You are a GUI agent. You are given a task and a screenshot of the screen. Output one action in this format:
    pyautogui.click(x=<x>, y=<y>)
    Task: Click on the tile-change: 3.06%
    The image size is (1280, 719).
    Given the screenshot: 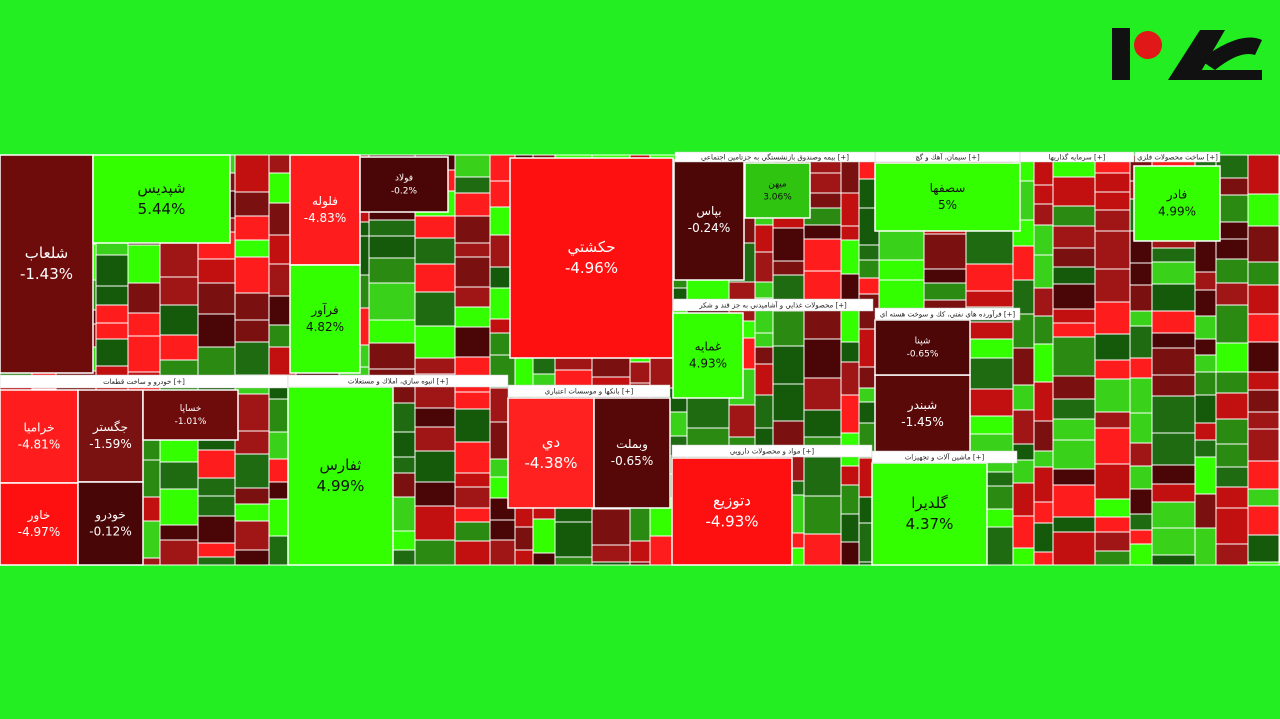 What is the action you would take?
    pyautogui.click(x=777, y=197)
    